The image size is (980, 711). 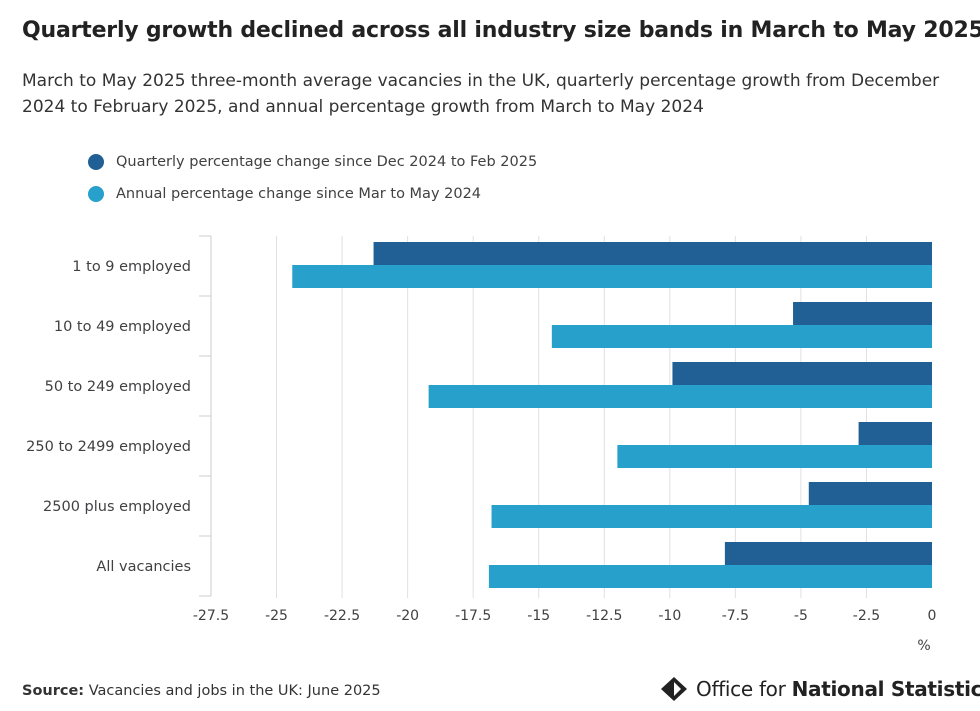 What do you see at coordinates (342, 616) in the screenshot?
I see `x-tick-label: -22.5` at bounding box center [342, 616].